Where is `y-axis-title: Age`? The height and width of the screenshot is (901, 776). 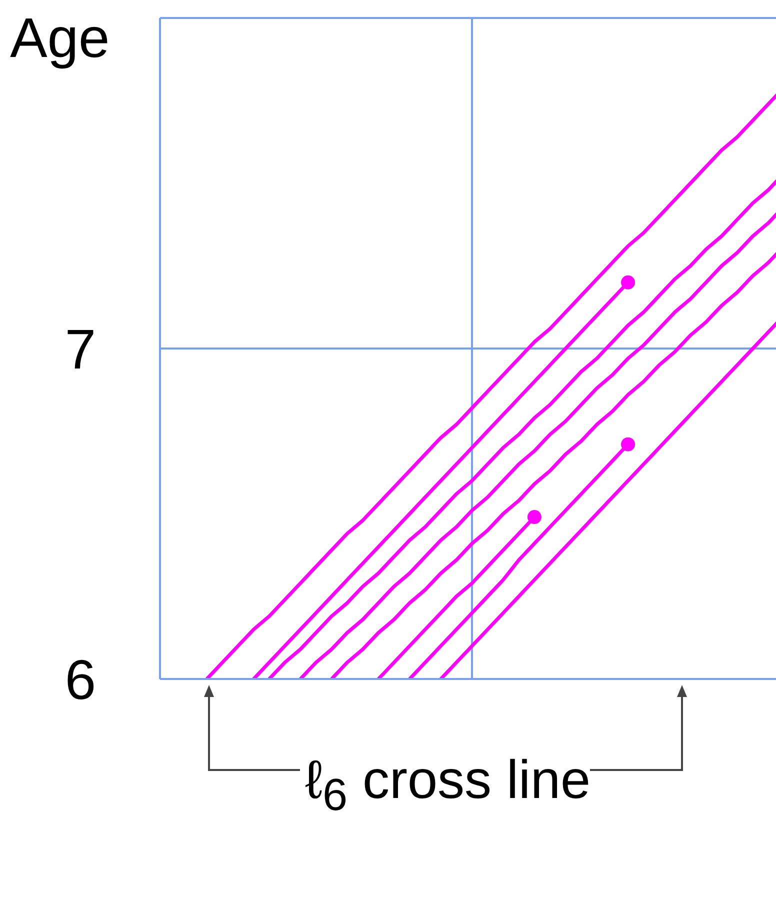 y-axis-title: Age is located at coordinates (60, 38).